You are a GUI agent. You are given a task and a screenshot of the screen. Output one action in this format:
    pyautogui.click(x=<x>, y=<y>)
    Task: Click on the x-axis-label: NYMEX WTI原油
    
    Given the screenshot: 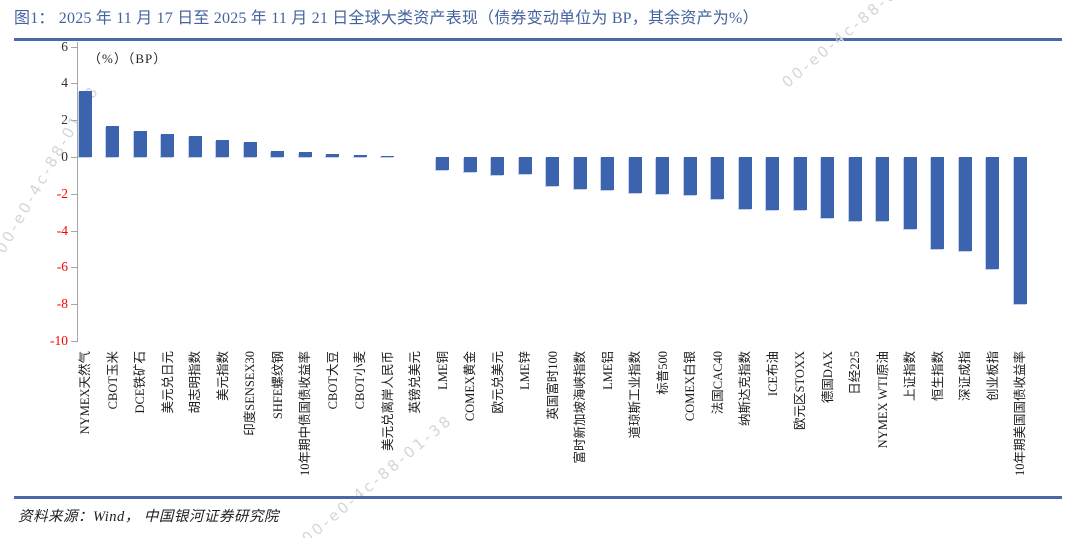 What is the action you would take?
    pyautogui.click(x=882, y=400)
    